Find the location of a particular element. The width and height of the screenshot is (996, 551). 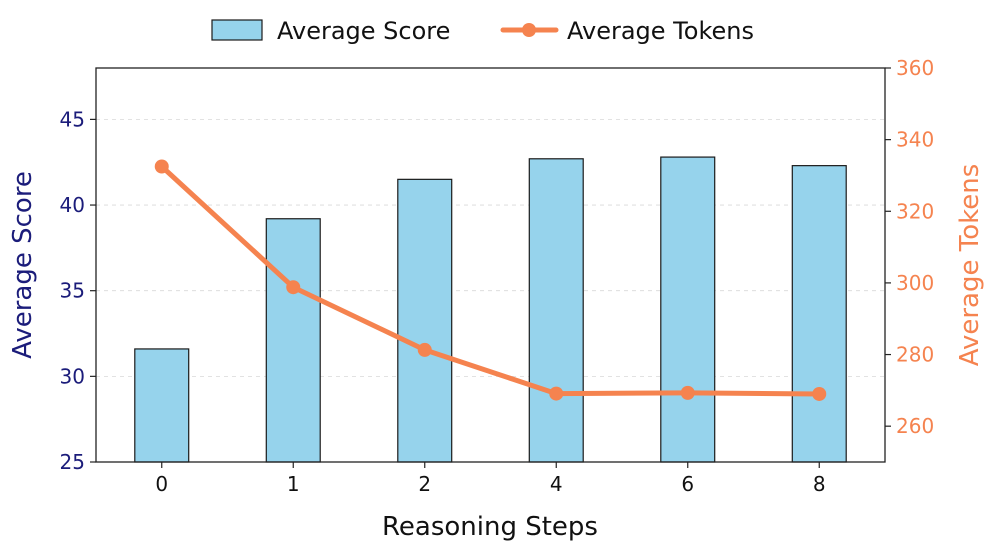

y-right-tick-label: 320 is located at coordinates (915, 211).